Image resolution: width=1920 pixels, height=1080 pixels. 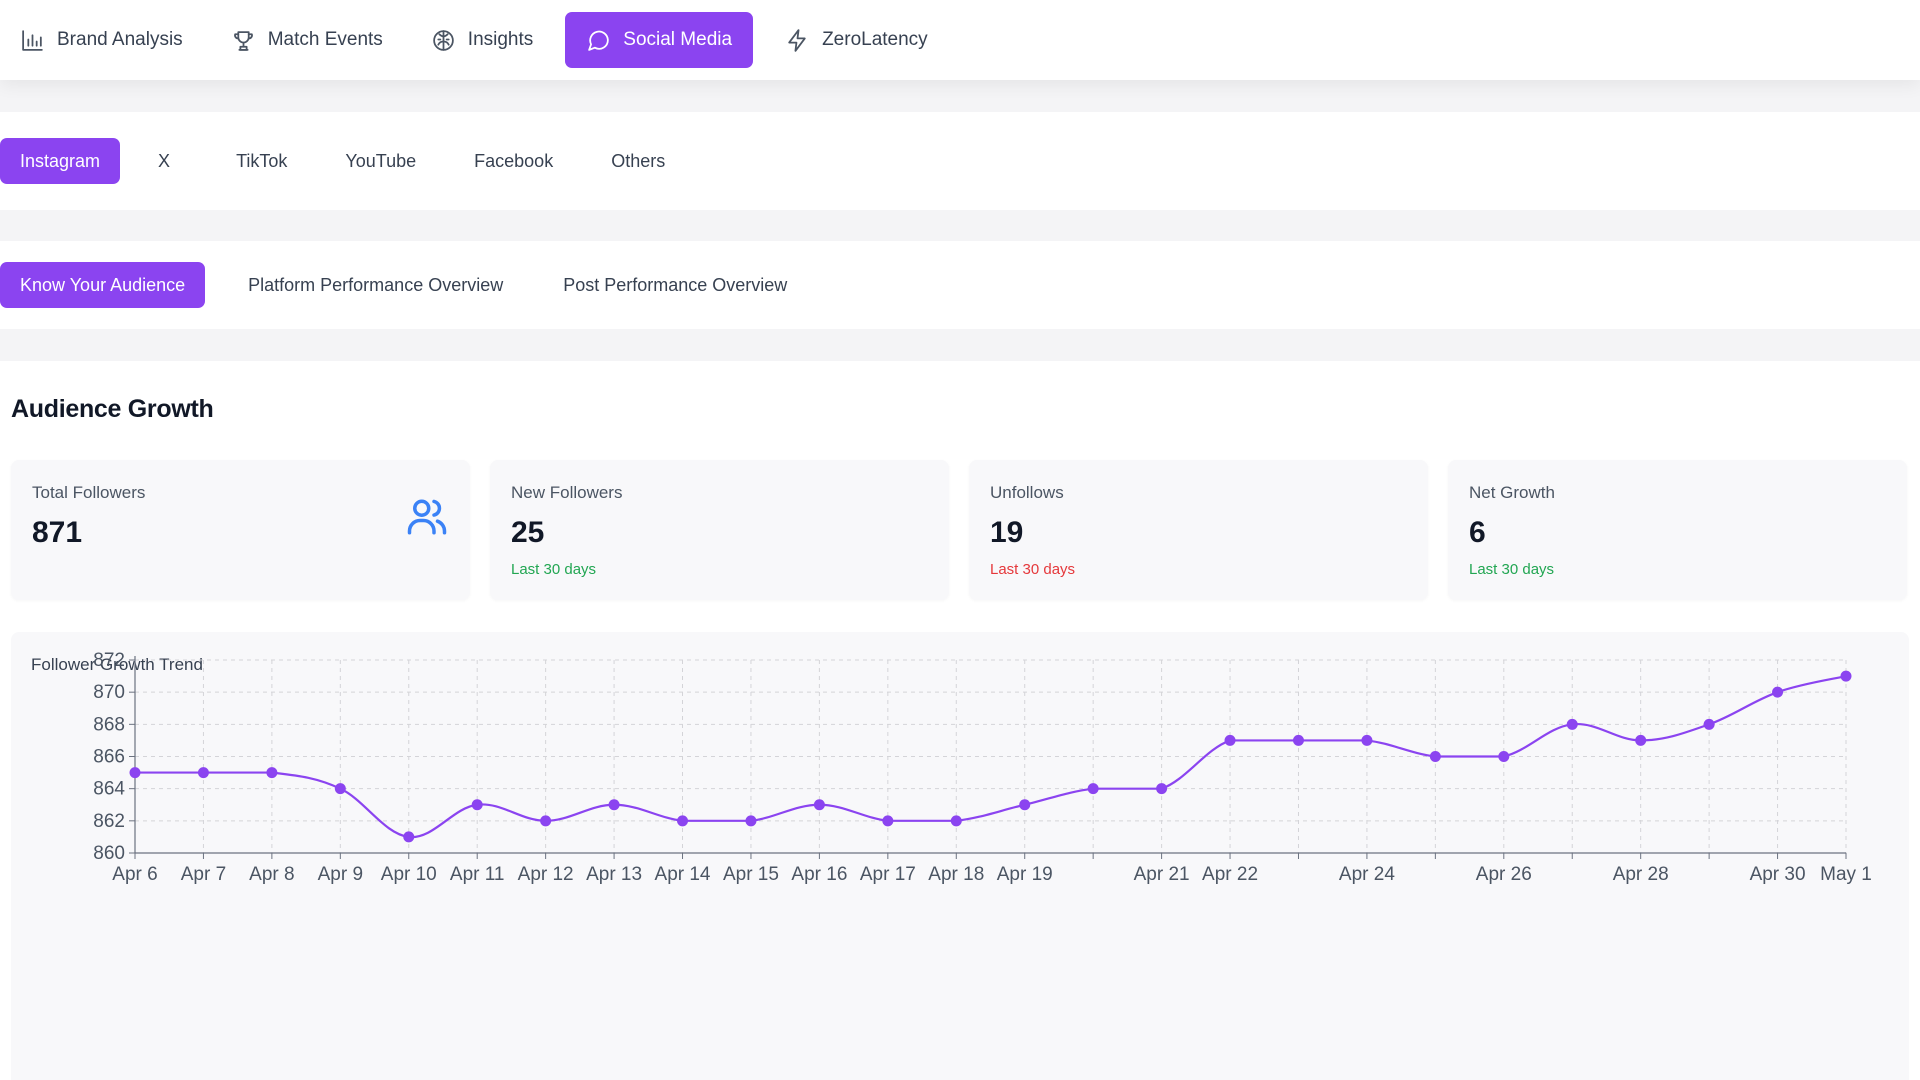 What do you see at coordinates (675, 284) in the screenshot?
I see `tab-post-performance-overview: Post Performance Overview` at bounding box center [675, 284].